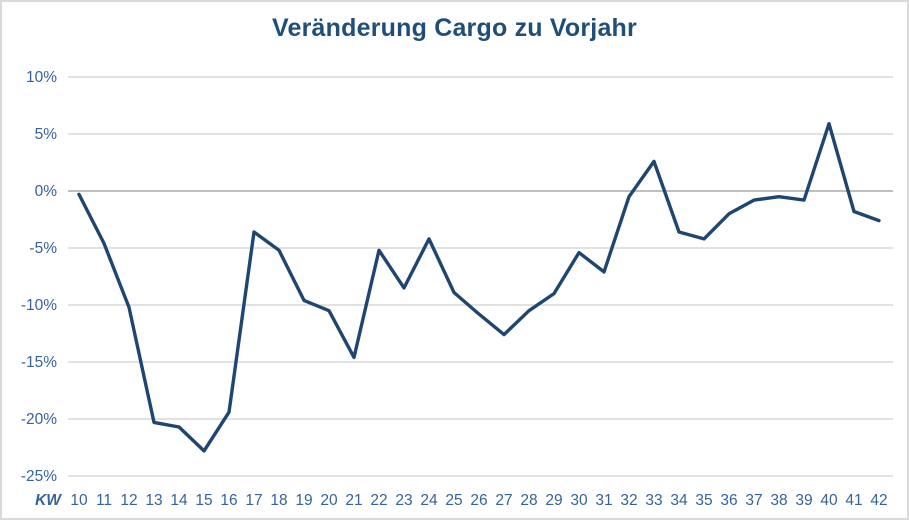 This screenshot has width=909, height=520. I want to click on x-tick-label: 17, so click(253, 500).